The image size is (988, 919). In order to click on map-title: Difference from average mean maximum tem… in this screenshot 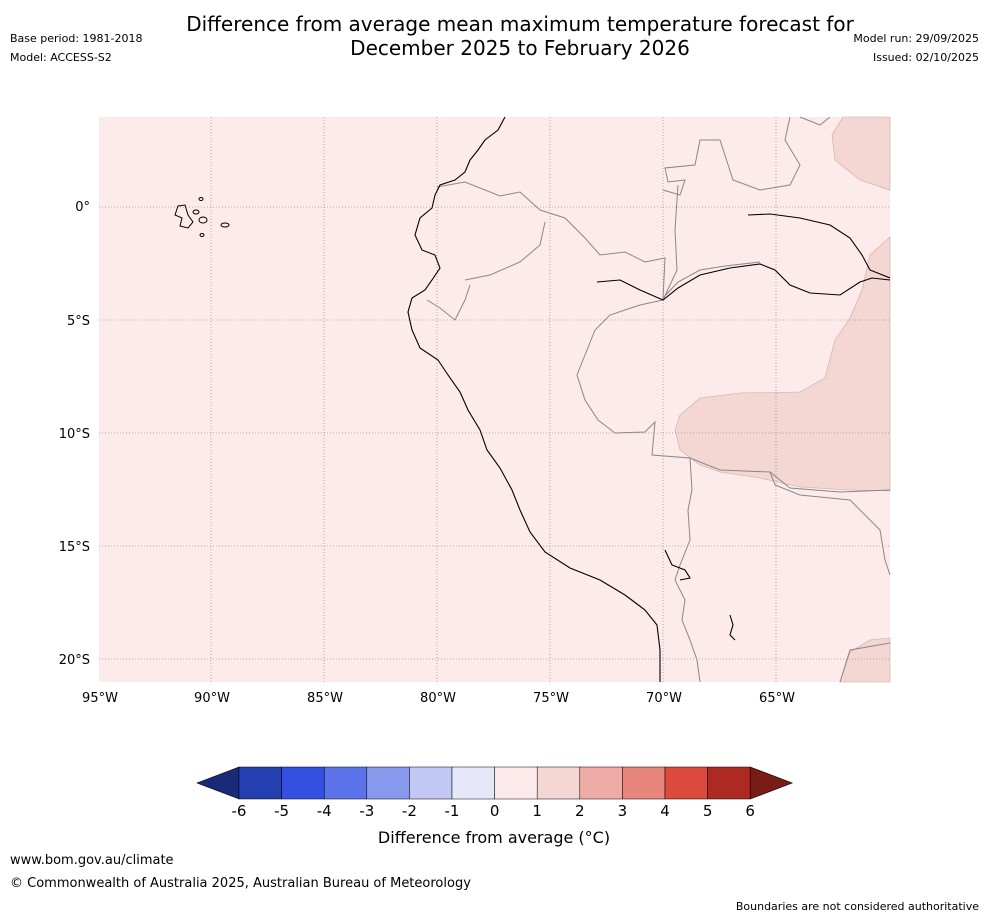, I will do `click(494, 36)`.